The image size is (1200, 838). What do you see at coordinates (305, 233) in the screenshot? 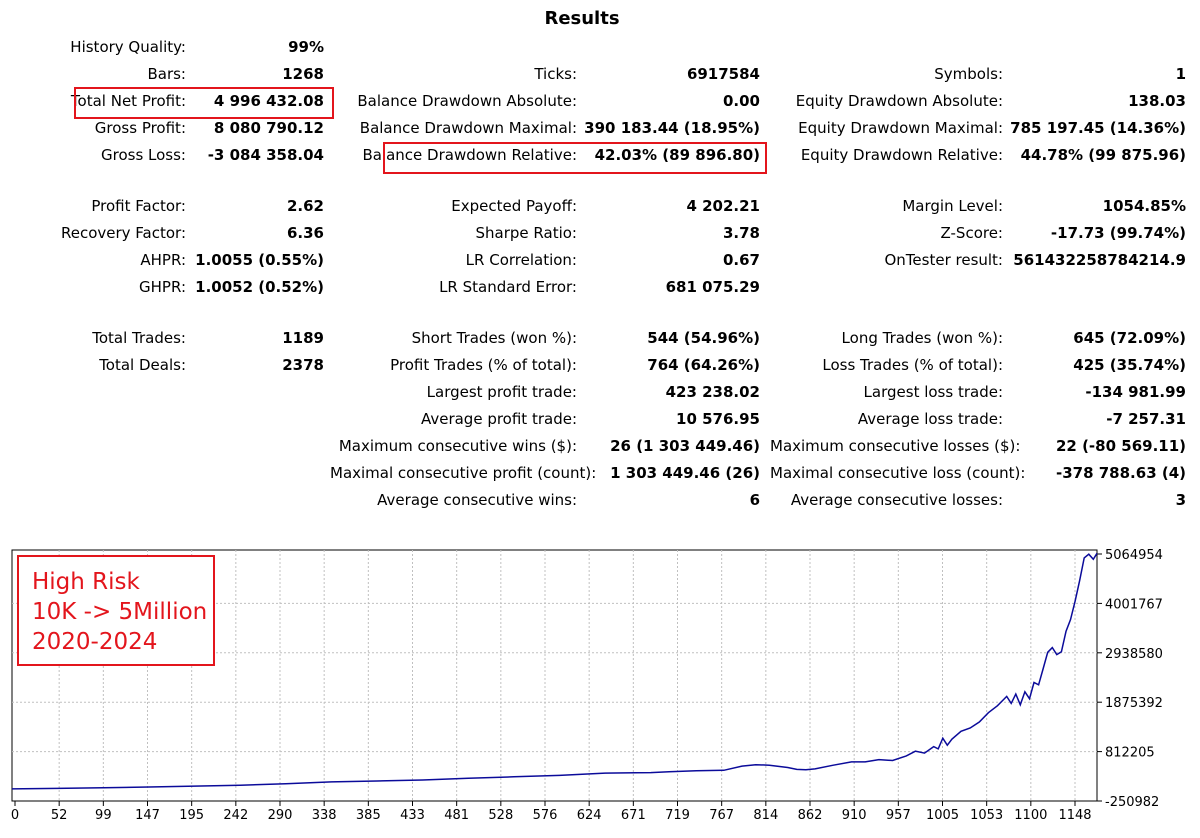
I see `stat-value: 6.36` at bounding box center [305, 233].